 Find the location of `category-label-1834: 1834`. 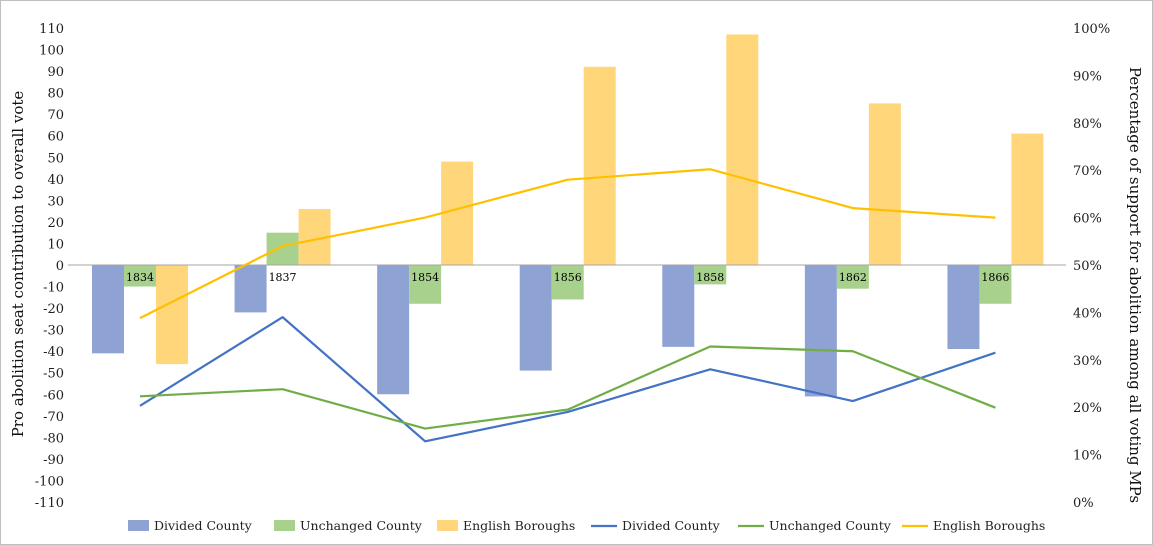

category-label-1834: 1834 is located at coordinates (140, 277).